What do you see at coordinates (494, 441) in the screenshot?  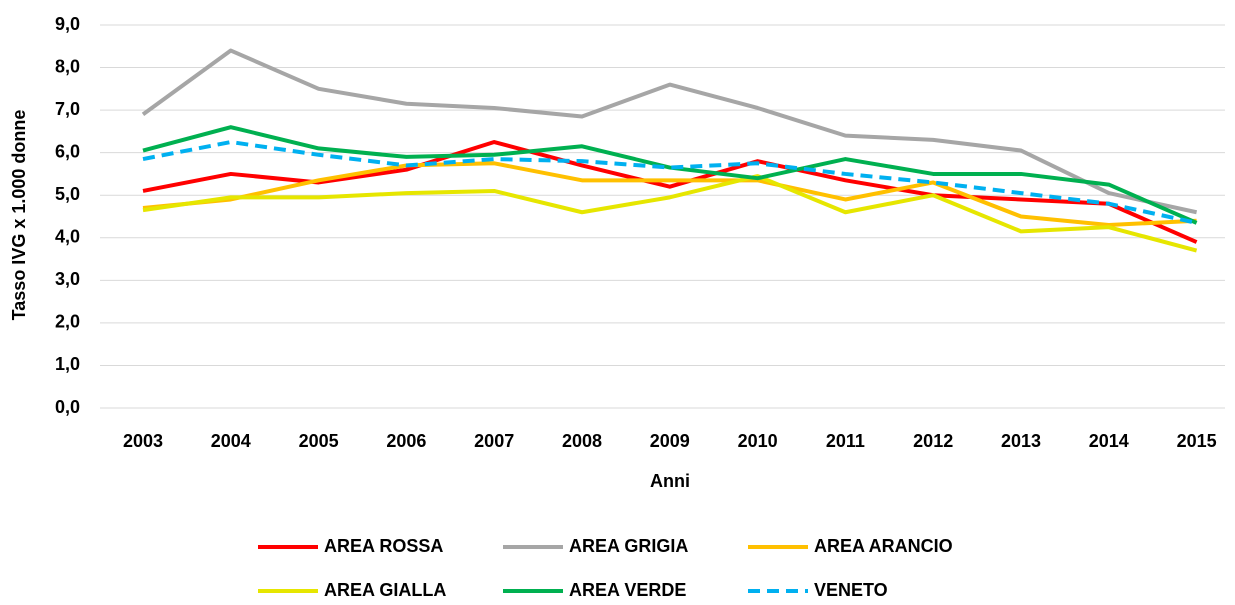 I see `x-tick-label: 2007` at bounding box center [494, 441].